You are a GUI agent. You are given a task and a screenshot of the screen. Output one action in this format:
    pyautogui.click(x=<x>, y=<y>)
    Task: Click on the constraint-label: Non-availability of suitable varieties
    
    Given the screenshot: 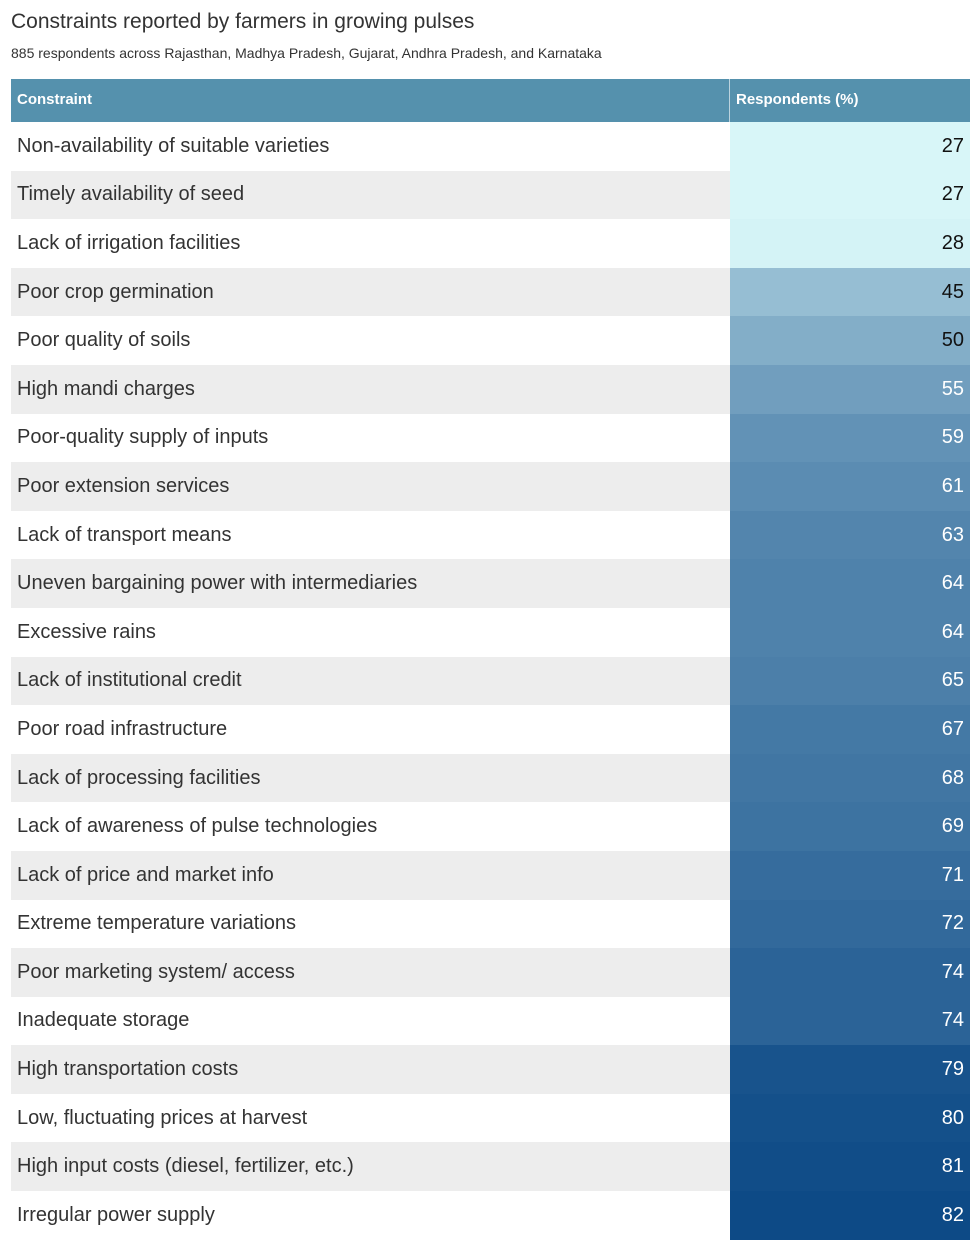 What is the action you would take?
    pyautogui.click(x=370, y=146)
    